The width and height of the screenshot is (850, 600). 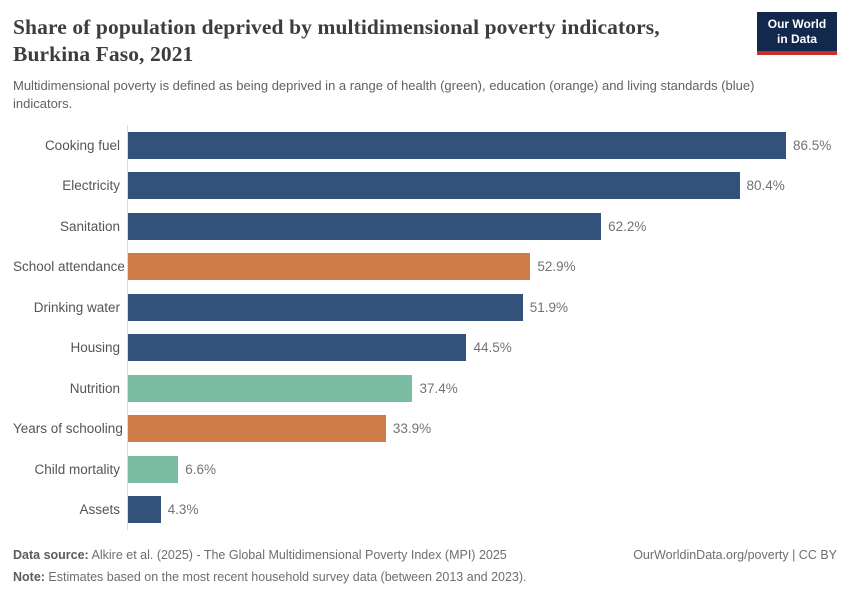 I want to click on bar-area: 51.9%, so click(x=485, y=307).